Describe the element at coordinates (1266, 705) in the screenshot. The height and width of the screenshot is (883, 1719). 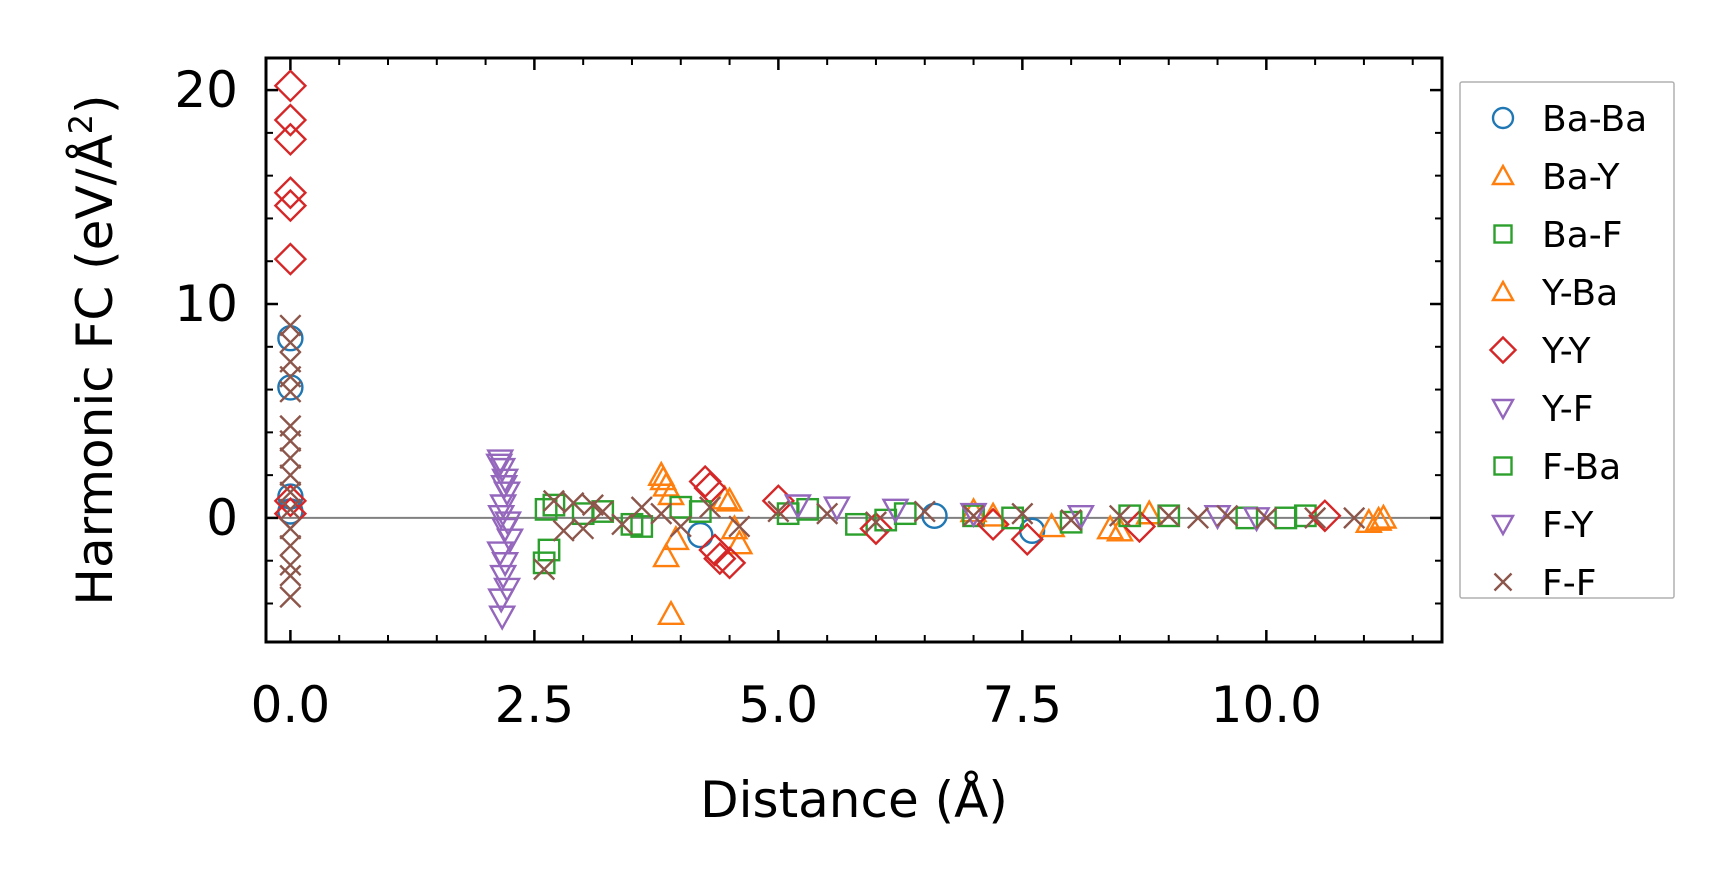
I see `x-tick-label: 10.0` at that location.